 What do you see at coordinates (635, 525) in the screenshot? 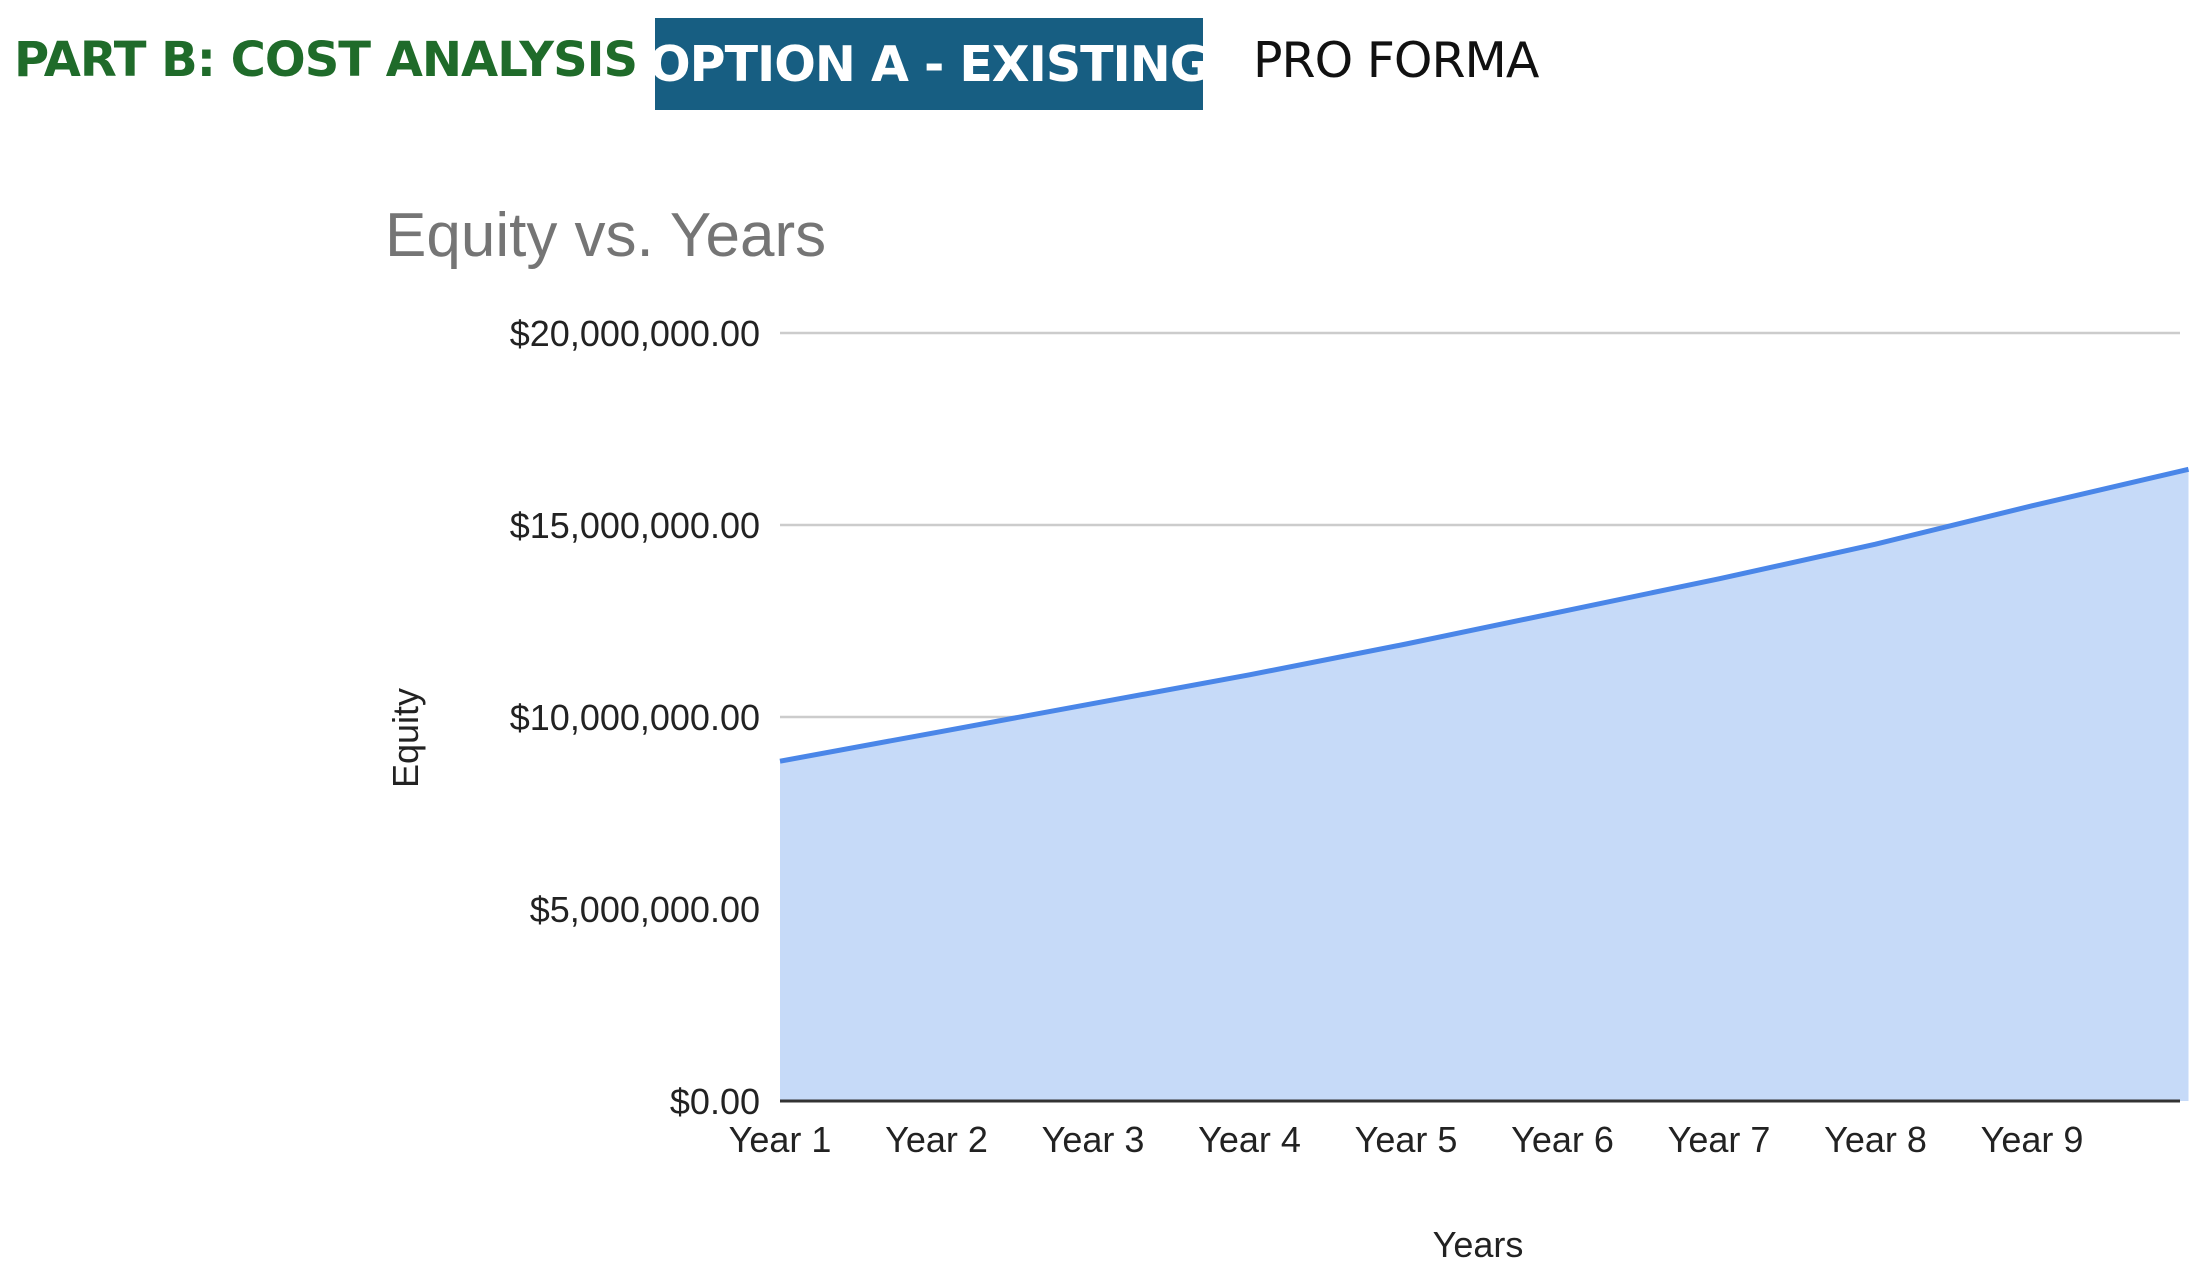
I see `y-tick-label: $15,000,000.00` at bounding box center [635, 525].